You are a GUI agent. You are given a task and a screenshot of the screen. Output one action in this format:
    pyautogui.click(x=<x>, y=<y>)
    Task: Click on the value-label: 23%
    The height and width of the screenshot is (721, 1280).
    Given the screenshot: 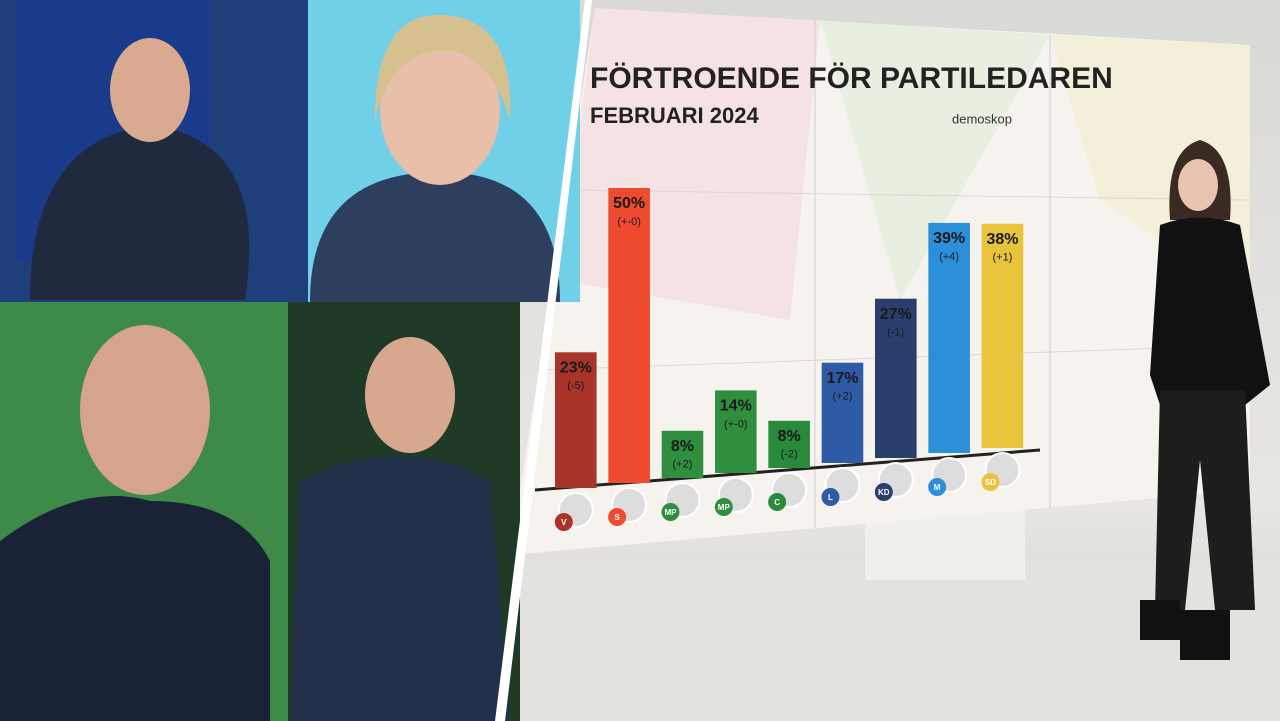 What is the action you would take?
    pyautogui.click(x=576, y=368)
    